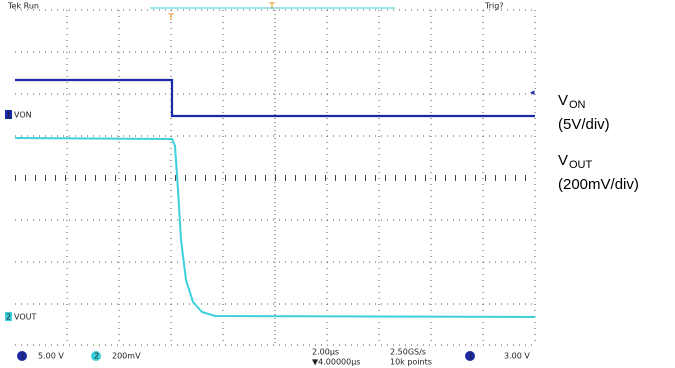  I want to click on trigger-state: Trig?, so click(494, 6).